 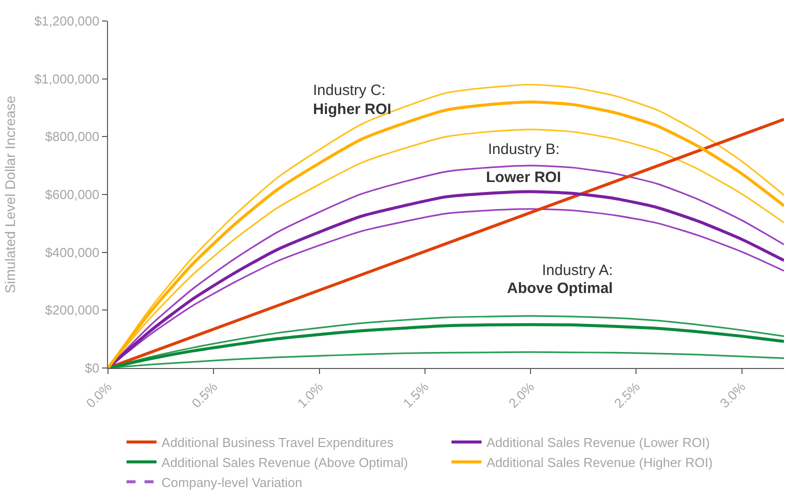 What do you see at coordinates (524, 149) in the screenshot?
I see `annotation: Industry B:` at bounding box center [524, 149].